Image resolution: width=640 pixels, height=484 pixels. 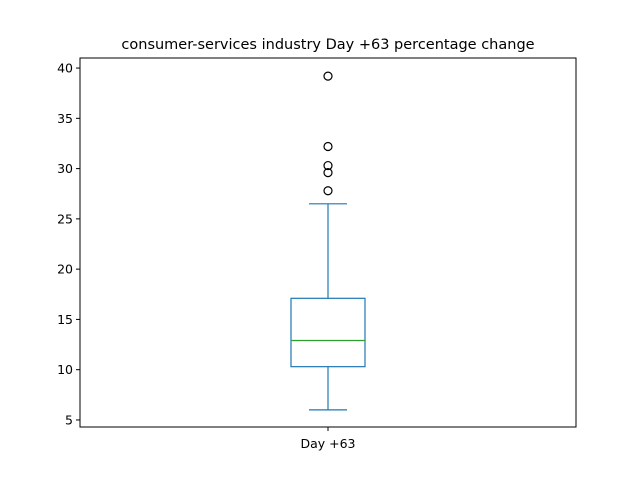 What do you see at coordinates (65, 269) in the screenshot?
I see `y-tick-label: 20` at bounding box center [65, 269].